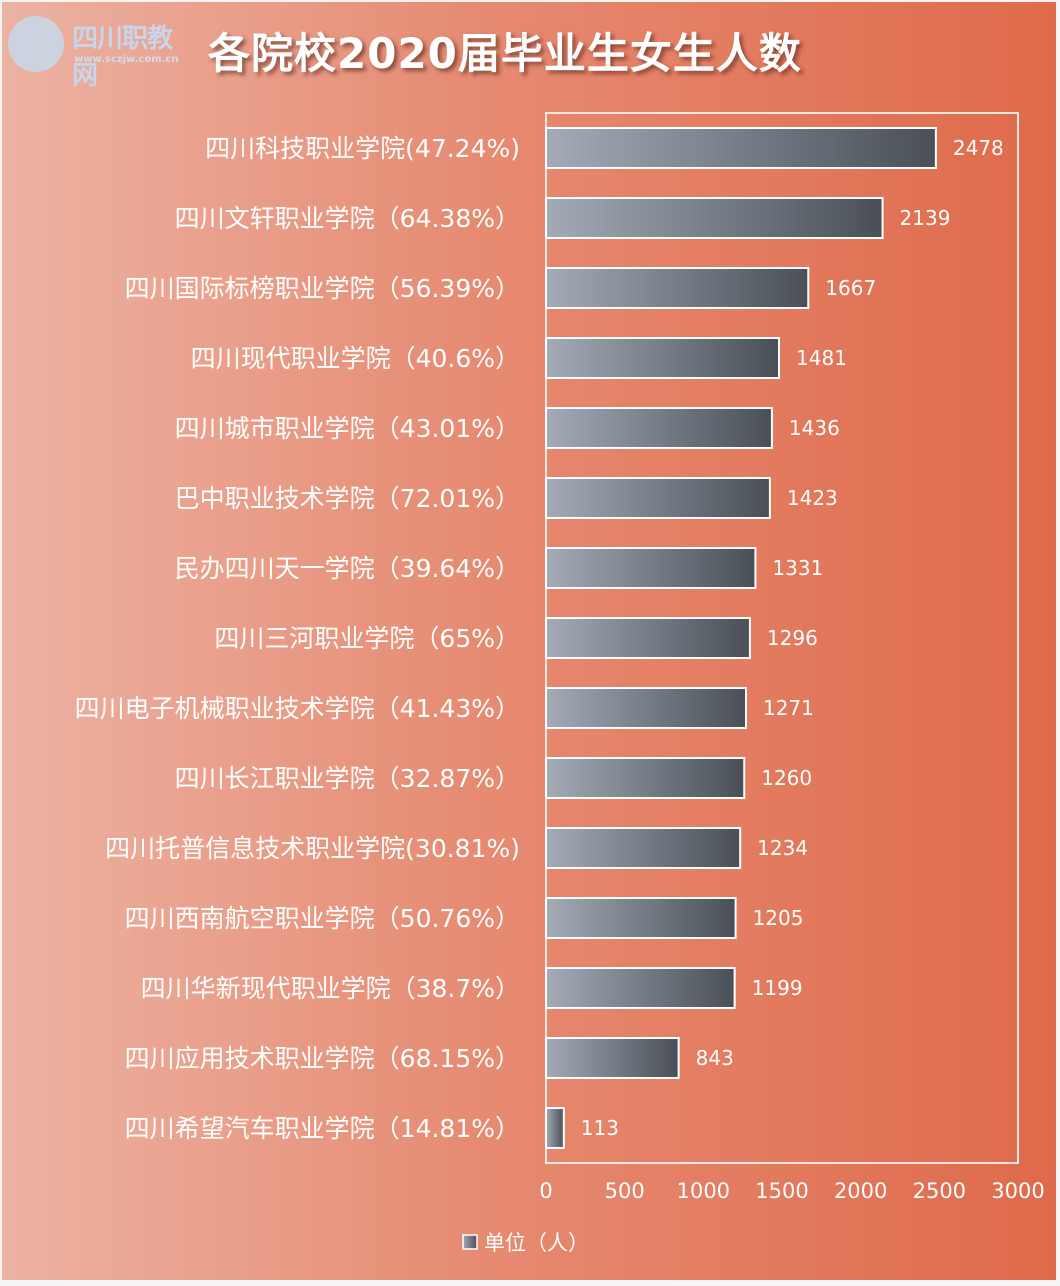  What do you see at coordinates (625, 1191) in the screenshot?
I see `x-tick-label: 500` at bounding box center [625, 1191].